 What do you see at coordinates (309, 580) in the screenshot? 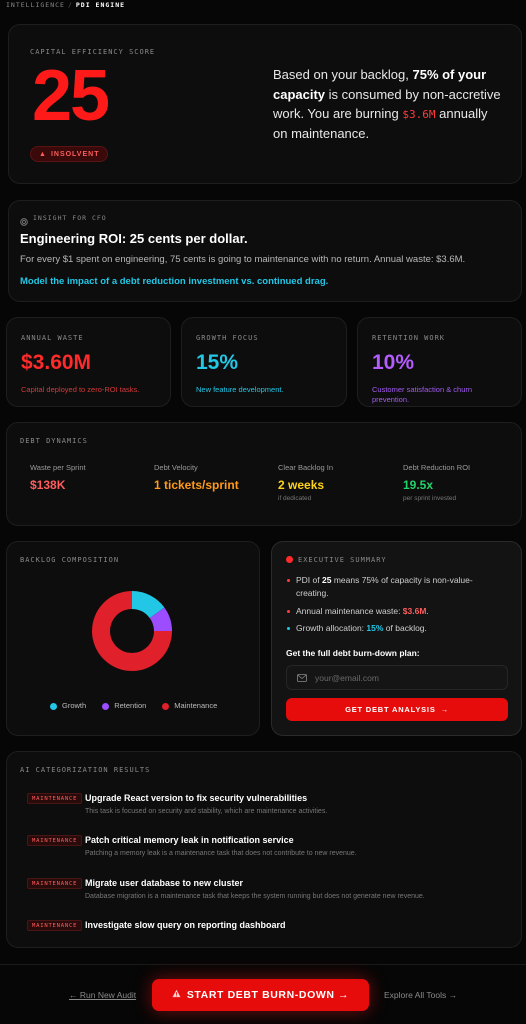
I see `exec-text: PDI of` at bounding box center [309, 580].